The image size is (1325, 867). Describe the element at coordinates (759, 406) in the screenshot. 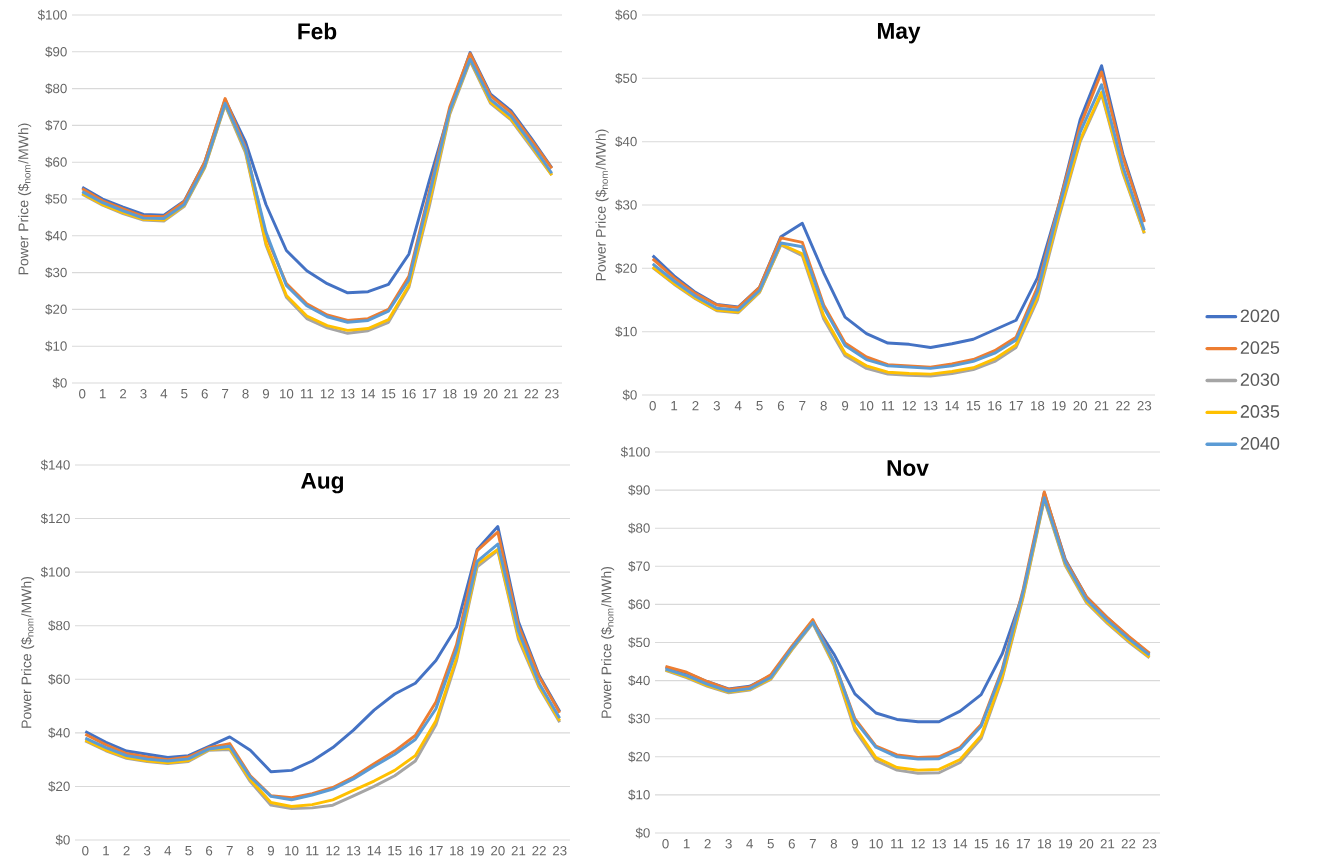

I see `x-tick-label: 5` at that location.